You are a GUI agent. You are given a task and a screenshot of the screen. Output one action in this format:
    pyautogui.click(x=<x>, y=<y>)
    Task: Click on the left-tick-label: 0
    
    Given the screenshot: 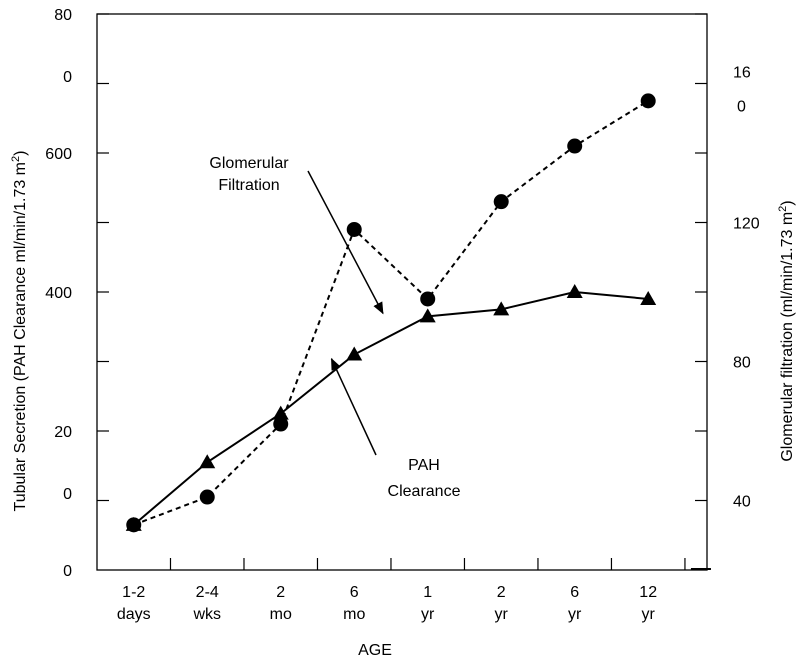 What is the action you would take?
    pyautogui.click(x=67, y=571)
    